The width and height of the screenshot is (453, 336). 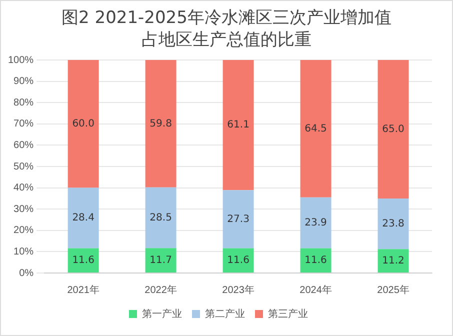 I want to click on y-tick-label: 70%, so click(x=24, y=124).